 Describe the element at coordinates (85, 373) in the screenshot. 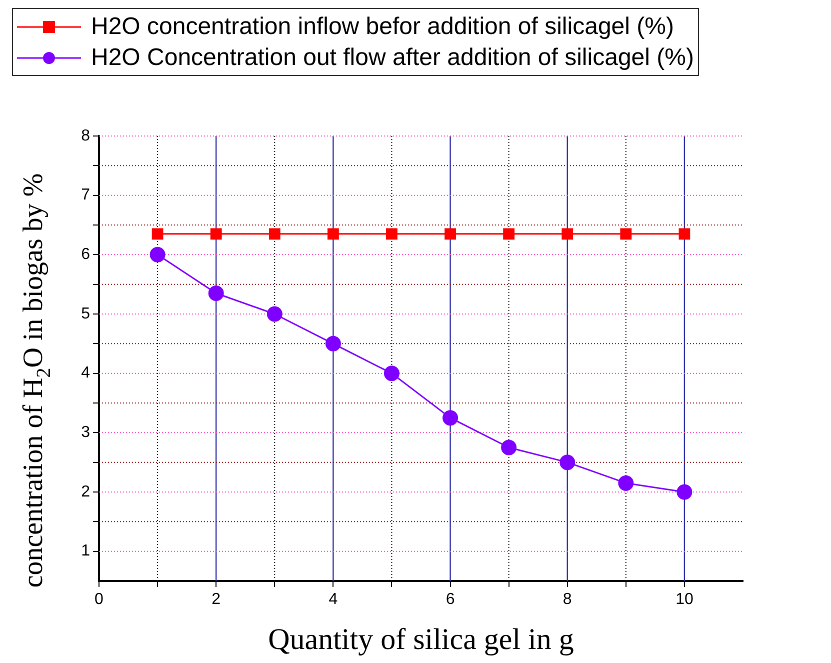

I see `y-tick-label: 4` at that location.